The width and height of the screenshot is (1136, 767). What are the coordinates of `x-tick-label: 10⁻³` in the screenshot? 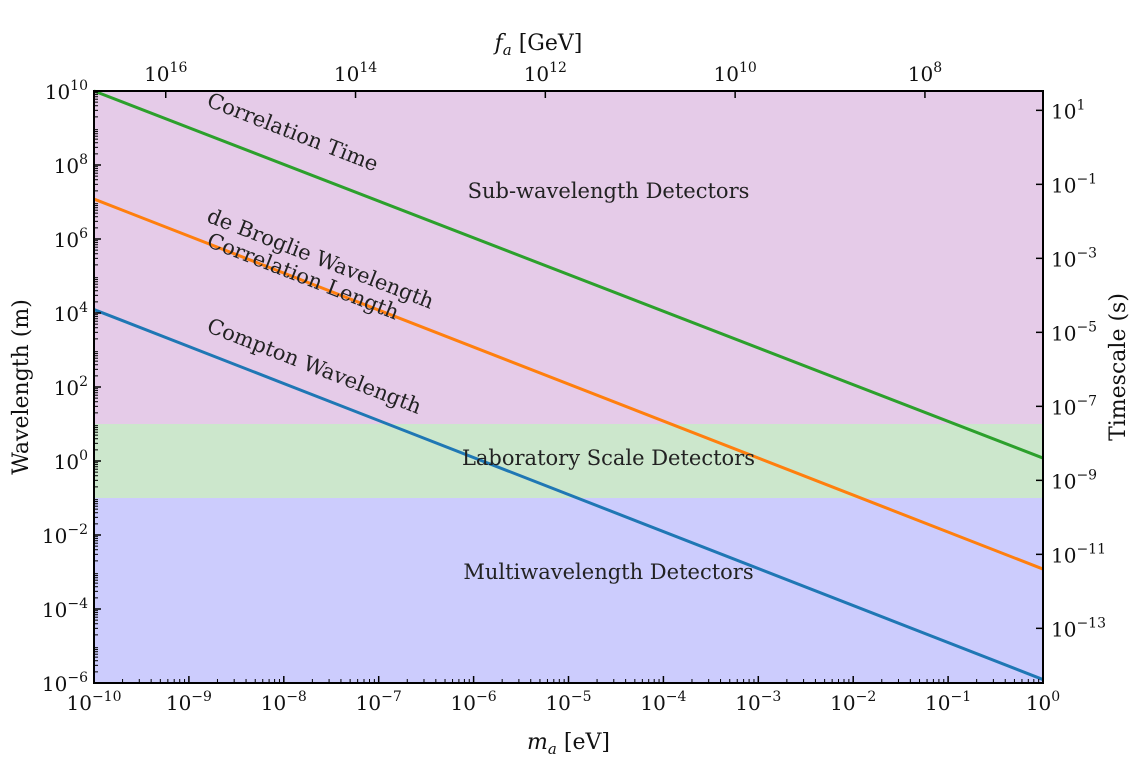 It's located at (758, 702).